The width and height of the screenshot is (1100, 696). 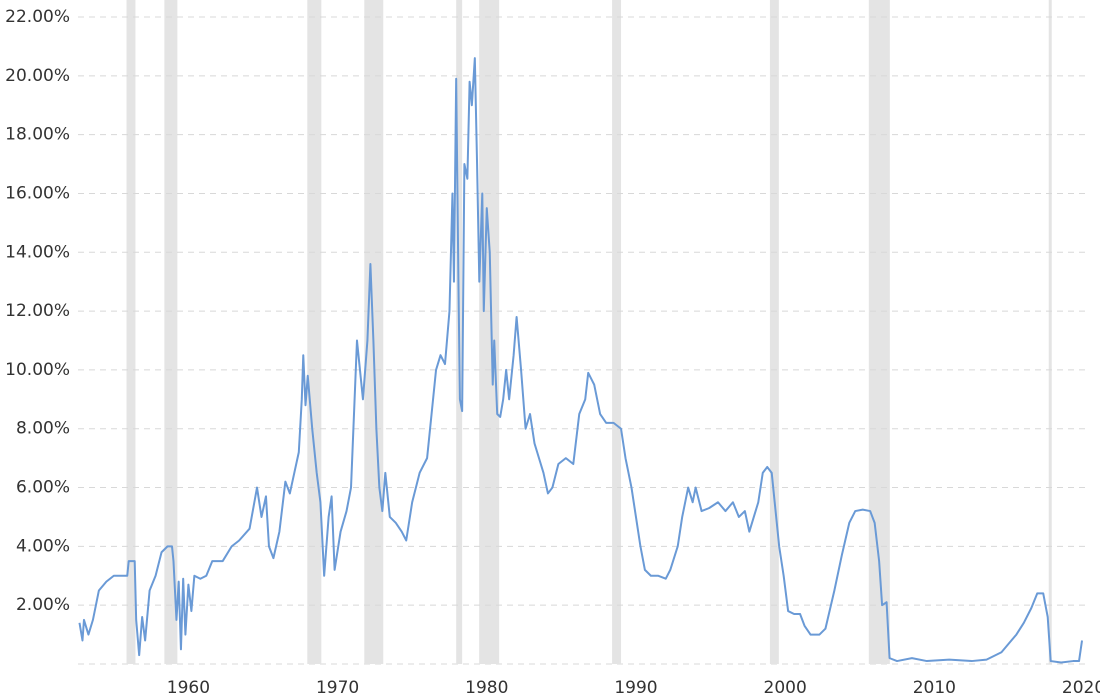 What do you see at coordinates (37, 252) in the screenshot?
I see `y-tick-label: 14.00%` at bounding box center [37, 252].